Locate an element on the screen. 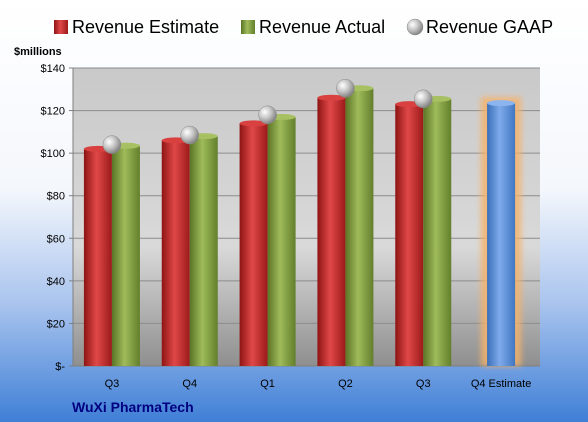  y-axis-unit: $millions is located at coordinates (38, 52).